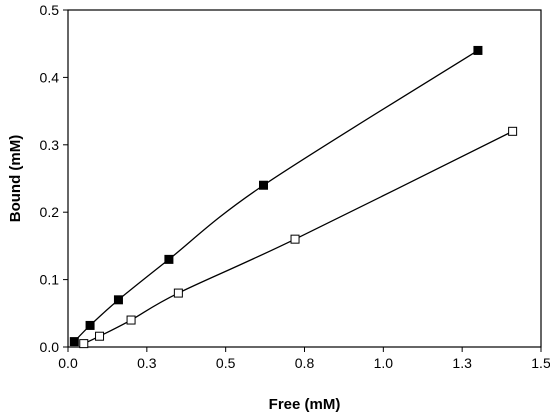 The image size is (550, 417). What do you see at coordinates (462, 363) in the screenshot?
I see `x-tick-label: 1.3` at bounding box center [462, 363].